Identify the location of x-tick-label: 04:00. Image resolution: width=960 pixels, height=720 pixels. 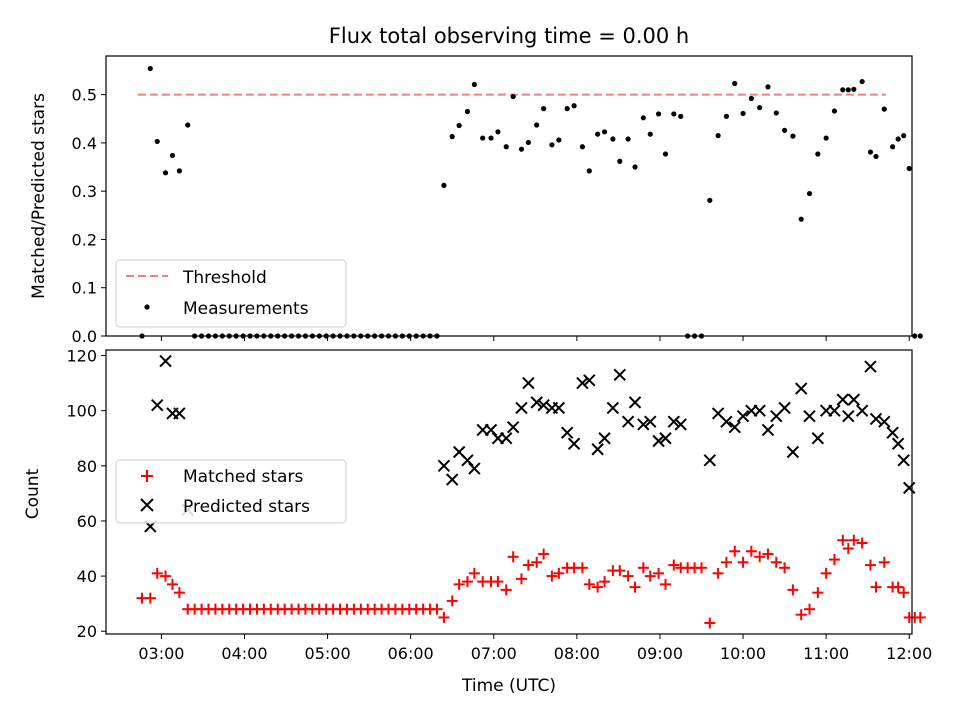
(244, 653).